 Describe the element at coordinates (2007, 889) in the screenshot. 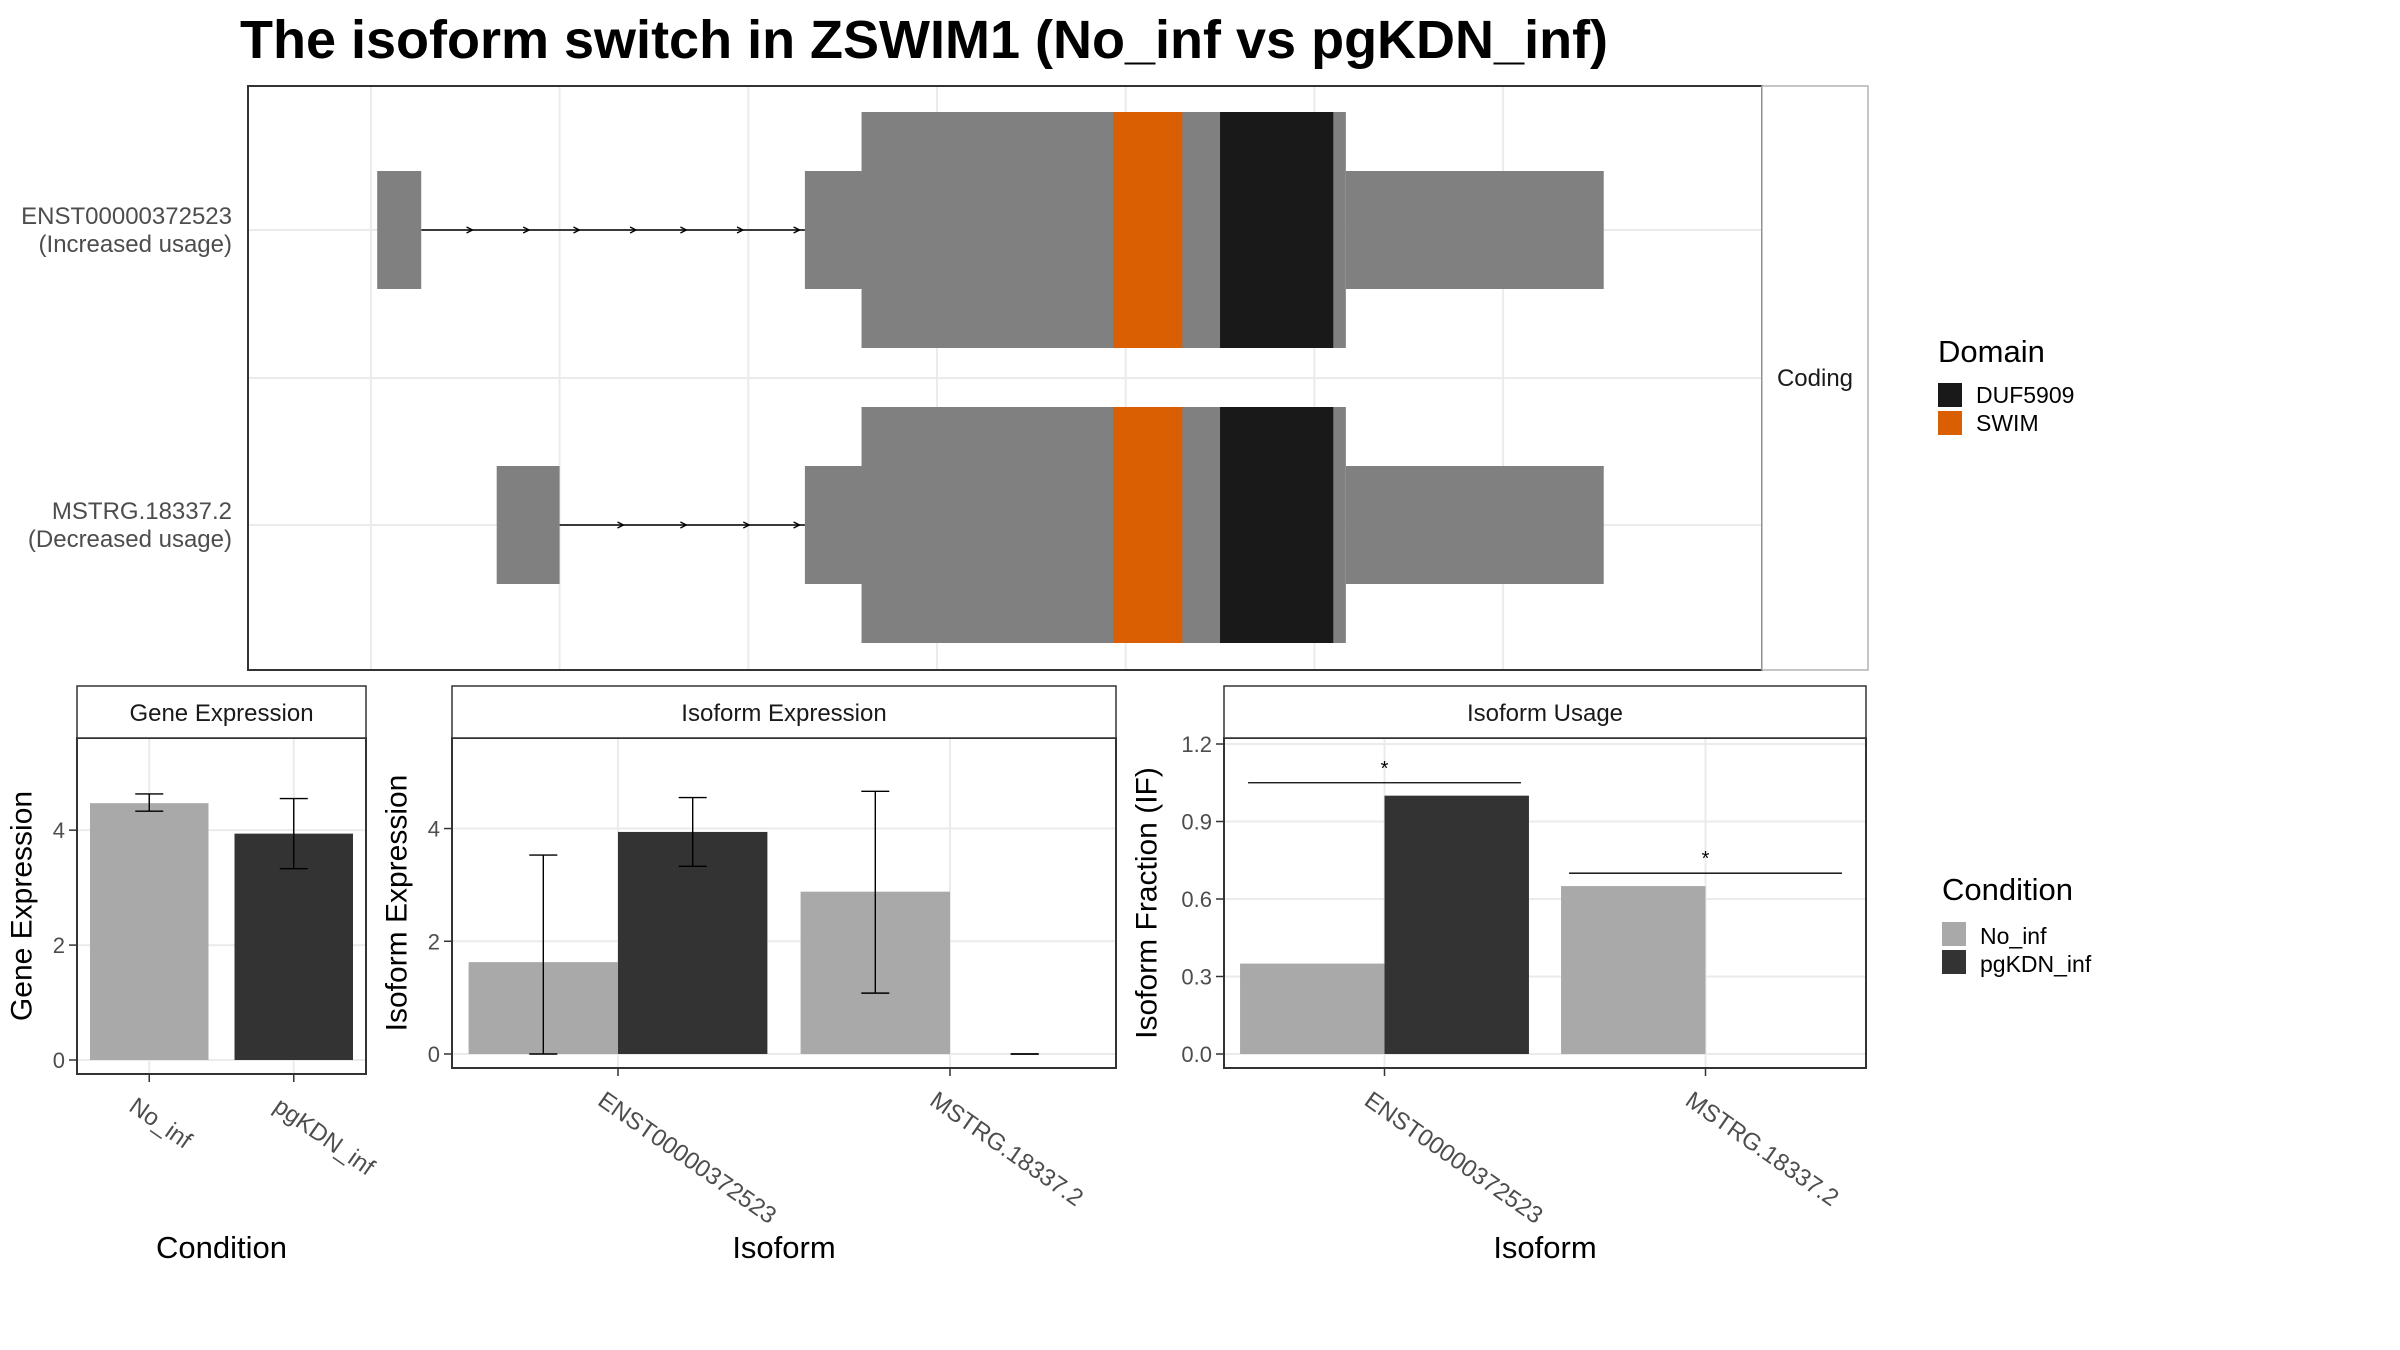

I see `legend-title: Condition` at that location.